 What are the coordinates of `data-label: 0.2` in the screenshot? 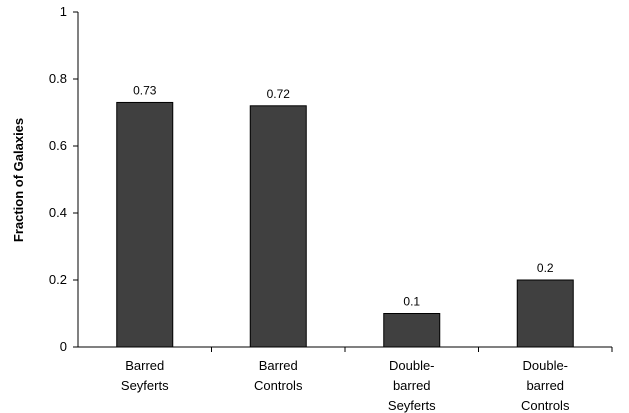 It's located at (545, 268).